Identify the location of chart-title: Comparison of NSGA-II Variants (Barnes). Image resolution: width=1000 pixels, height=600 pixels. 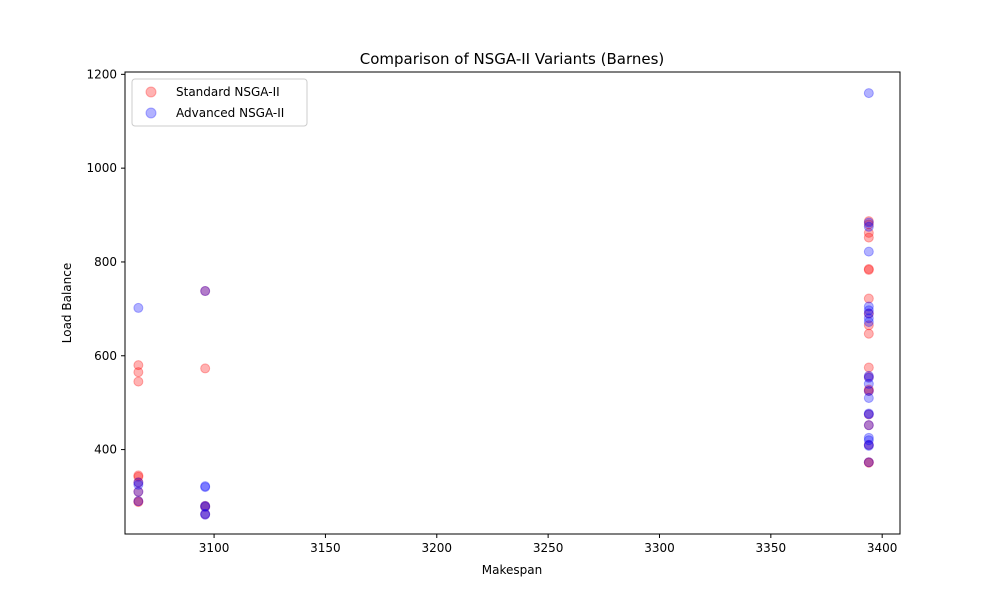
(512, 59).